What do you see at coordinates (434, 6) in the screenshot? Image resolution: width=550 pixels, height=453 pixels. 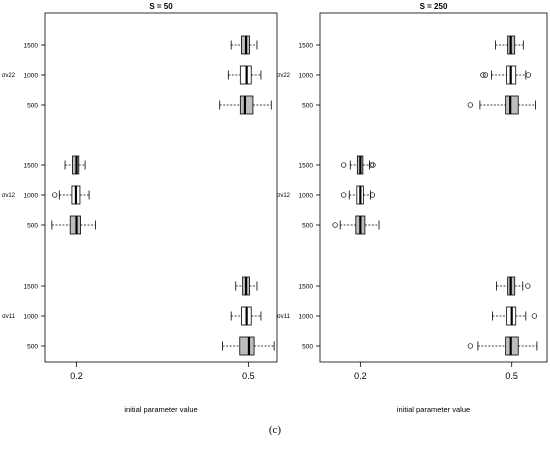 I see `panel-title: S = 250` at bounding box center [434, 6].